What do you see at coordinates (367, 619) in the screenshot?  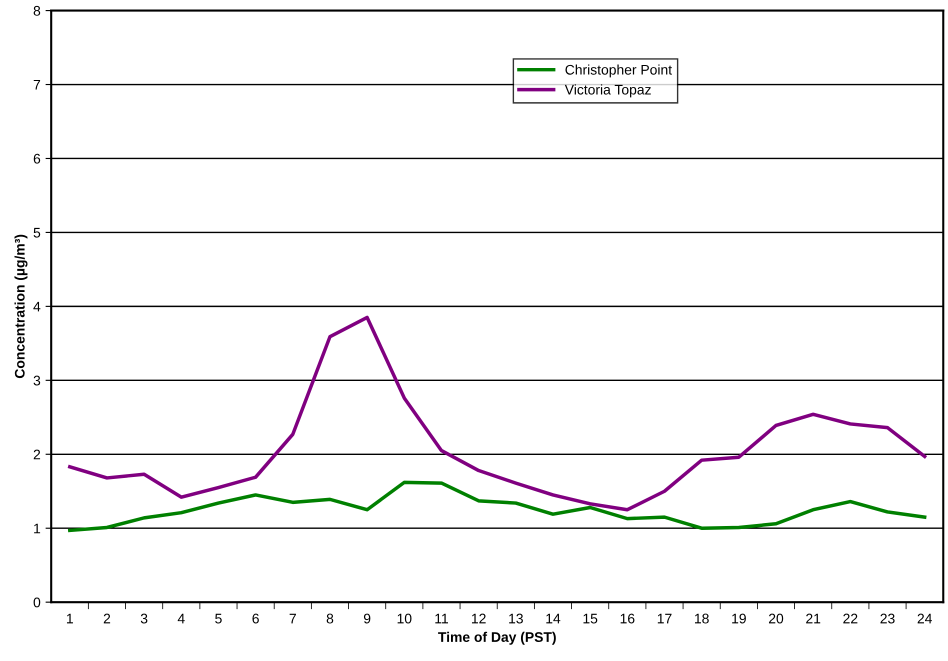 I see `x-tick-label: 9` at bounding box center [367, 619].